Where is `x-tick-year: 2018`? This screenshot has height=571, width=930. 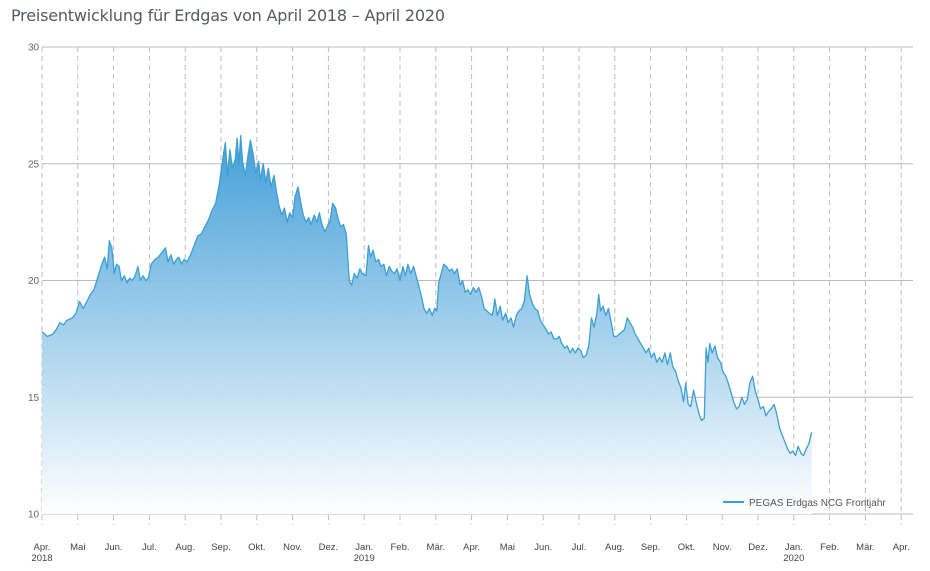 x-tick-year: 2018 is located at coordinates (41, 558).